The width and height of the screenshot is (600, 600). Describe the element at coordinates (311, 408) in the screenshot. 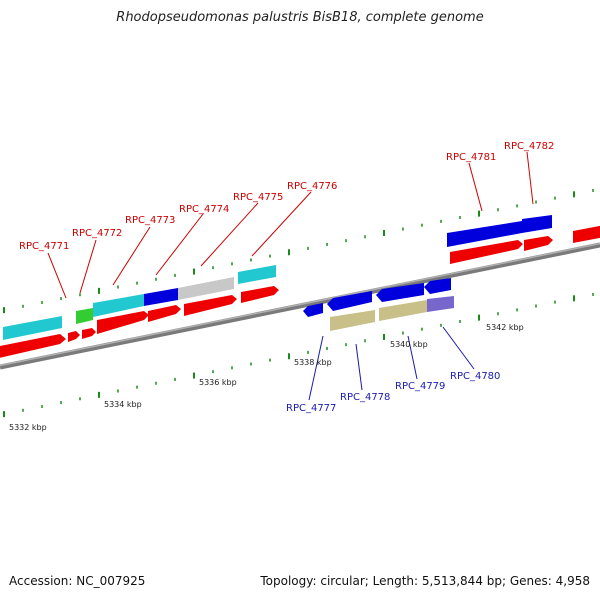

I see `gene-label-bottom: RPC_4777` at that location.